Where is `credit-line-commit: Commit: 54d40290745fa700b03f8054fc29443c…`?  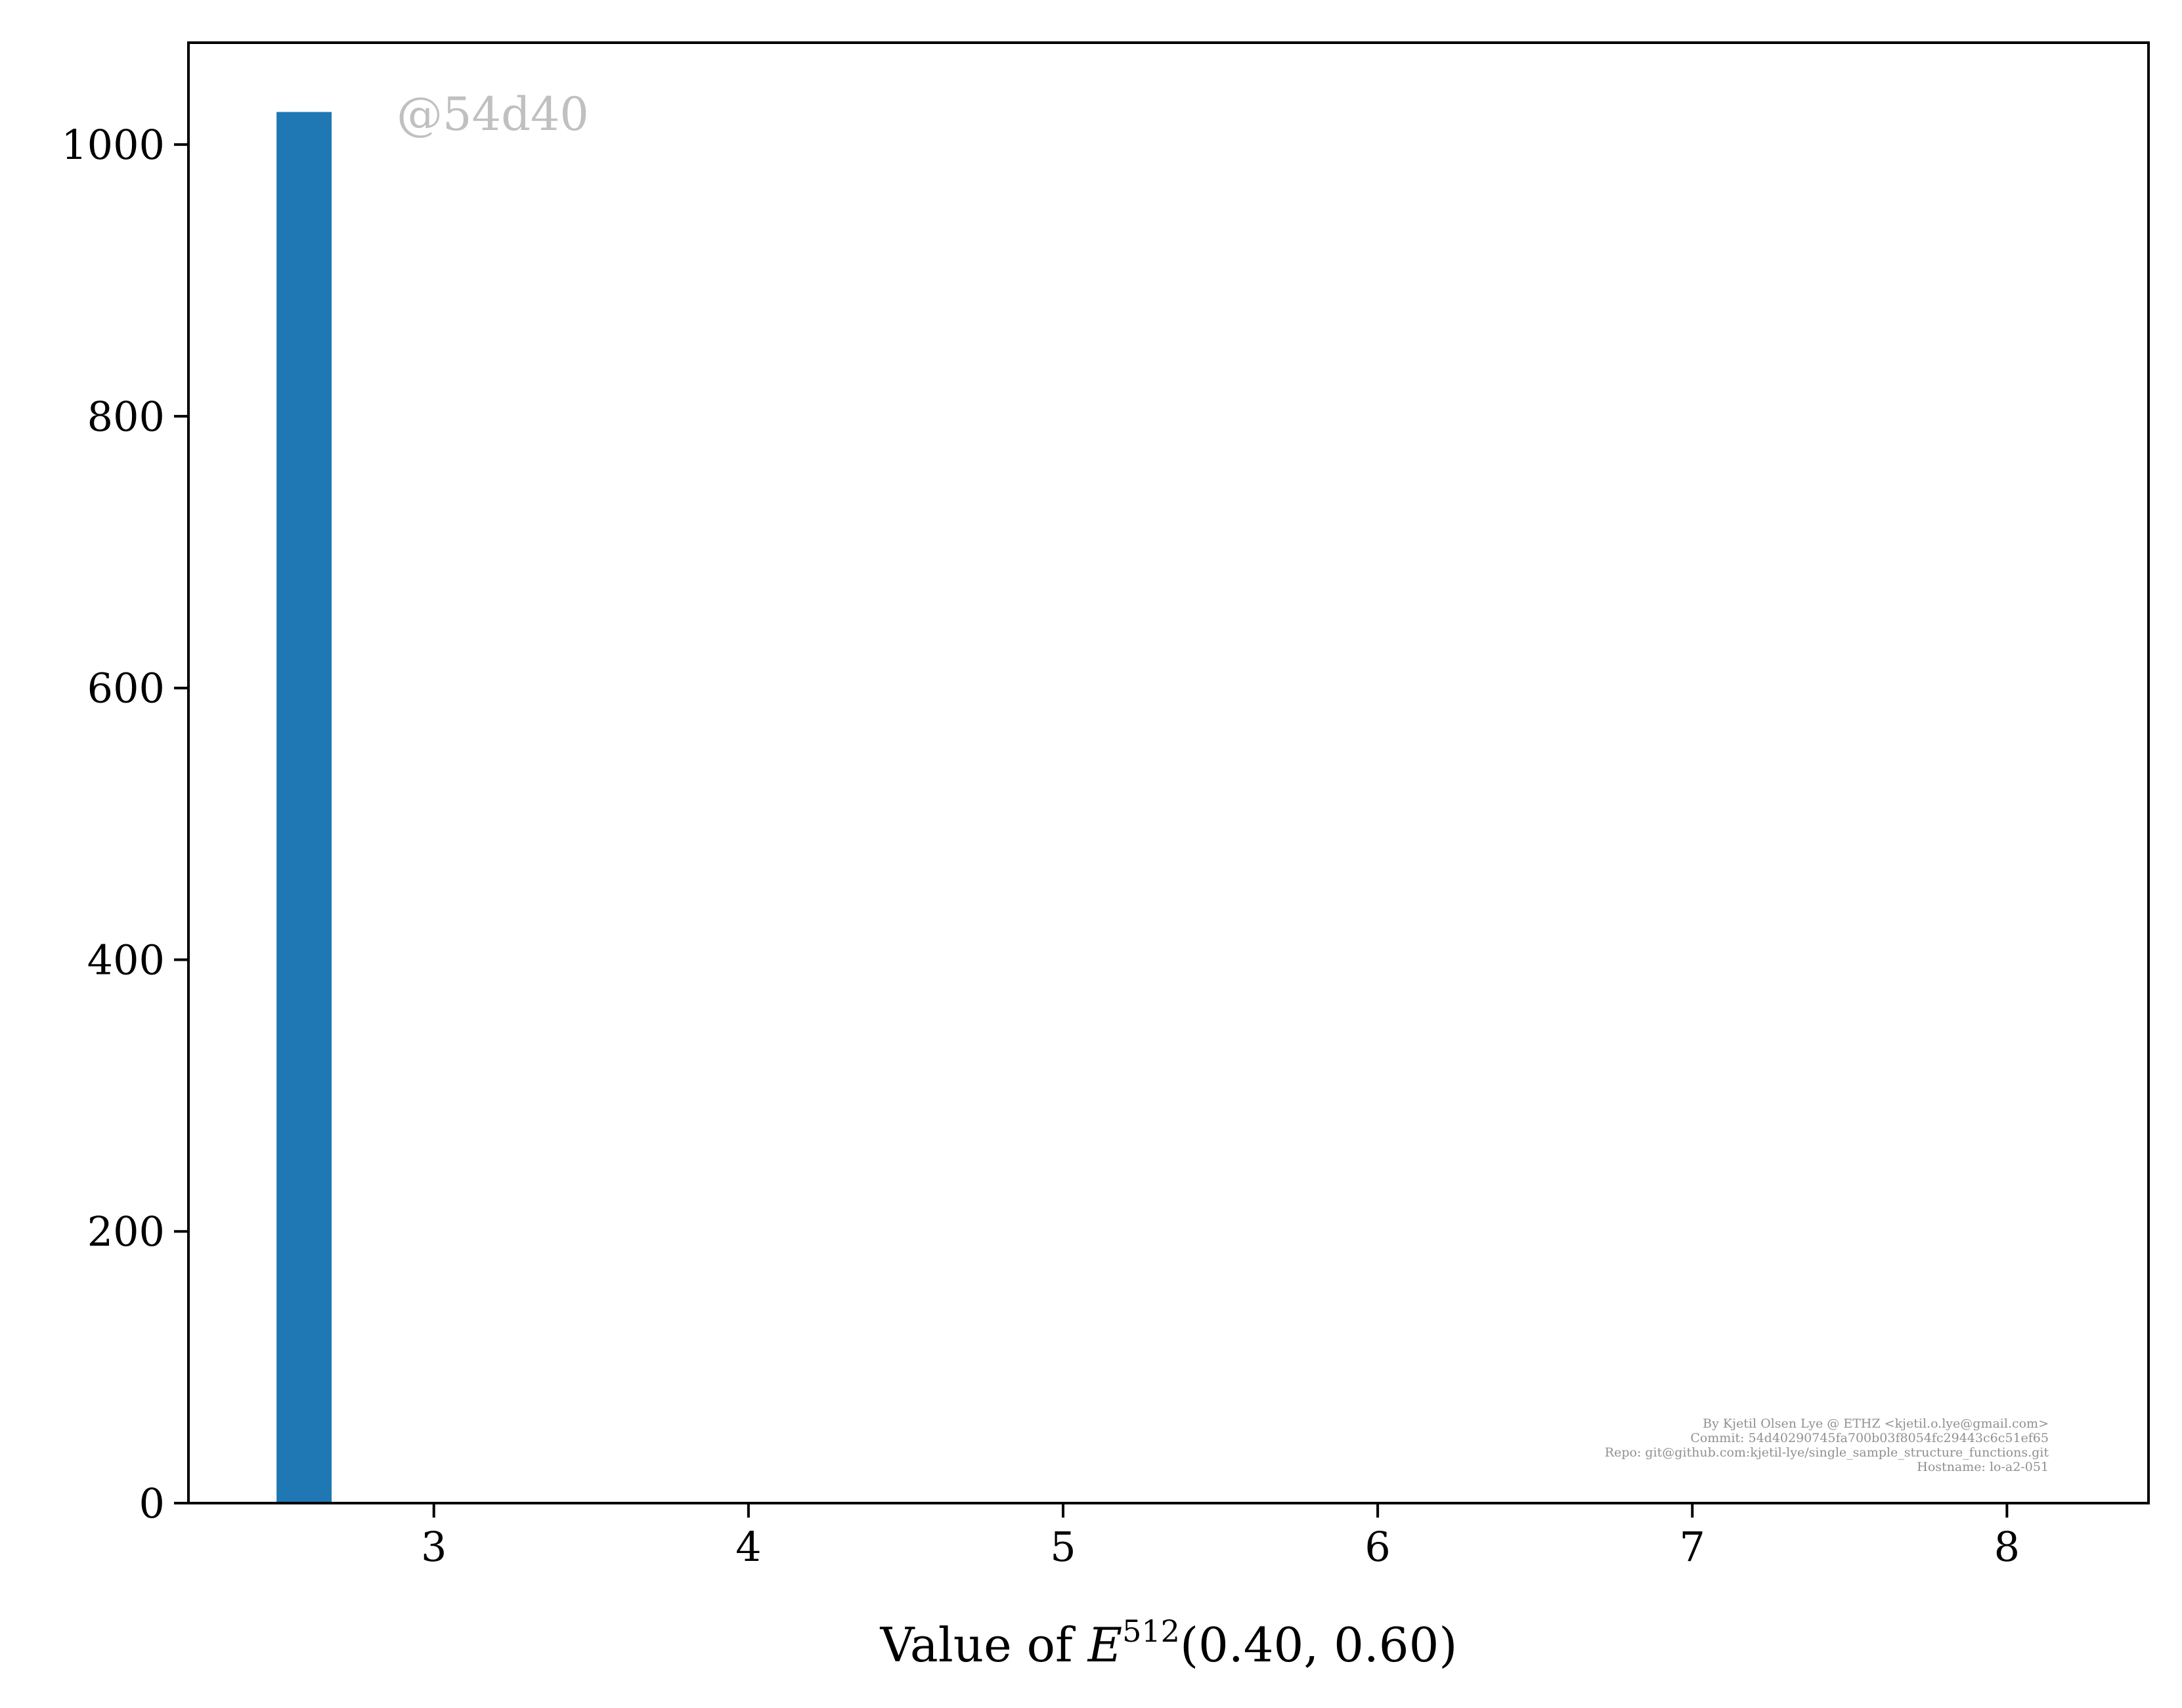 credit-line-commit: Commit: 54d40290745fa700b03f8054fc29443c… is located at coordinates (1869, 1438).